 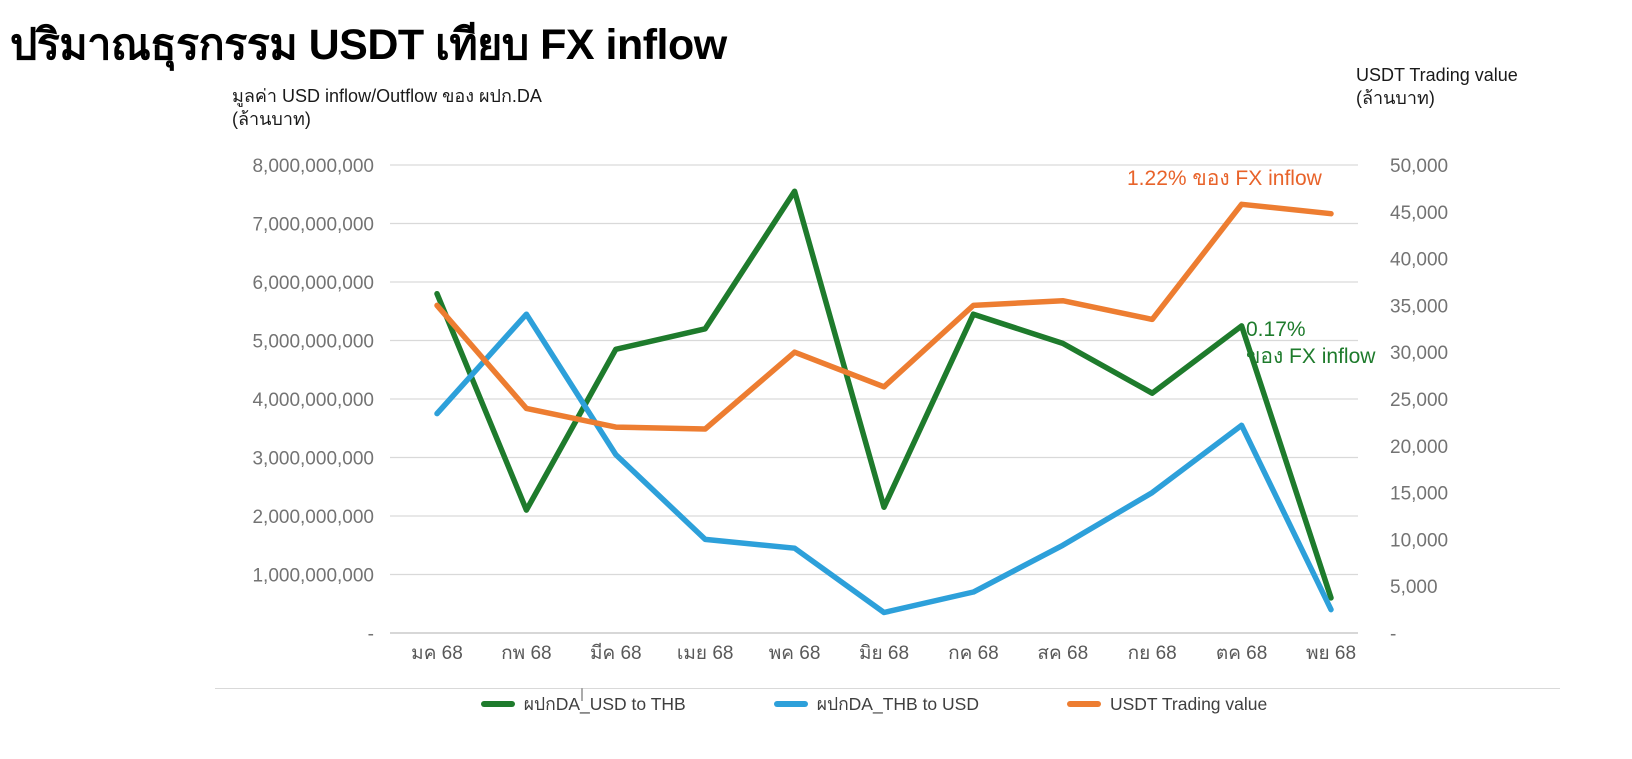 What do you see at coordinates (313, 166) in the screenshot?
I see `y-axis-left-tick-label: 8,000,000,000` at bounding box center [313, 166].